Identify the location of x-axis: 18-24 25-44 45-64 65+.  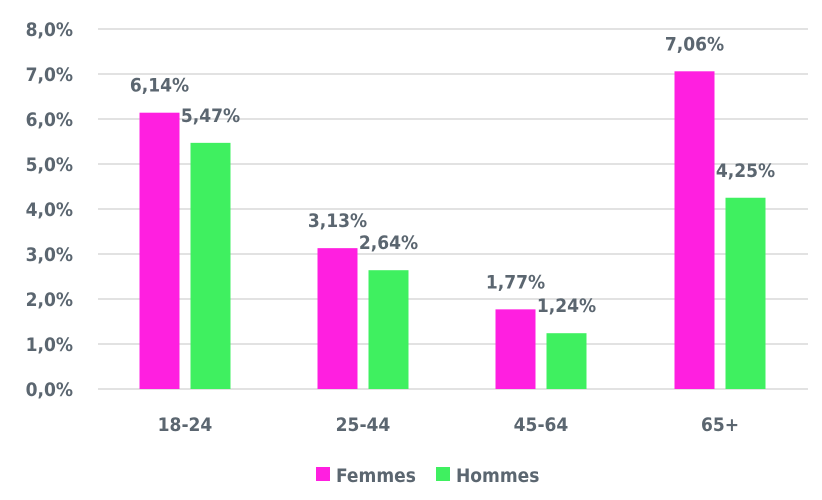
(448, 425).